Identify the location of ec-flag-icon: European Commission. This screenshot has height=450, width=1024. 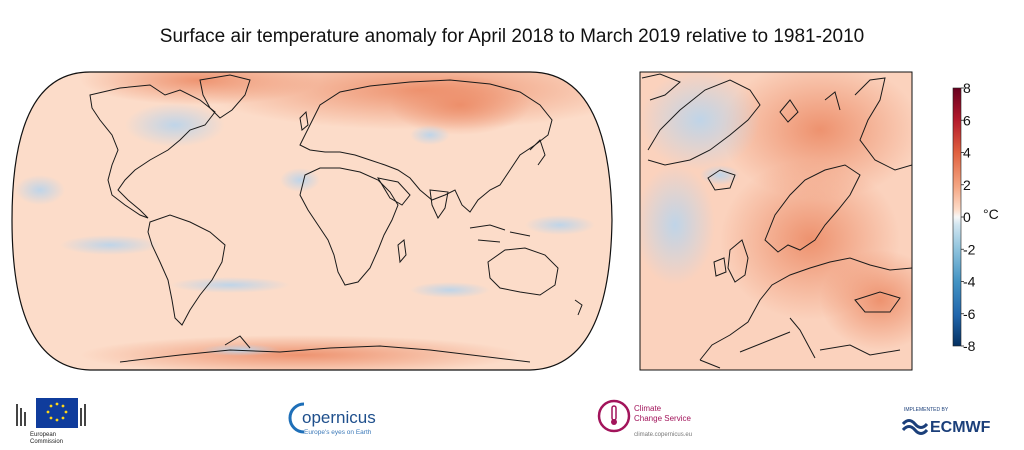
(51, 421).